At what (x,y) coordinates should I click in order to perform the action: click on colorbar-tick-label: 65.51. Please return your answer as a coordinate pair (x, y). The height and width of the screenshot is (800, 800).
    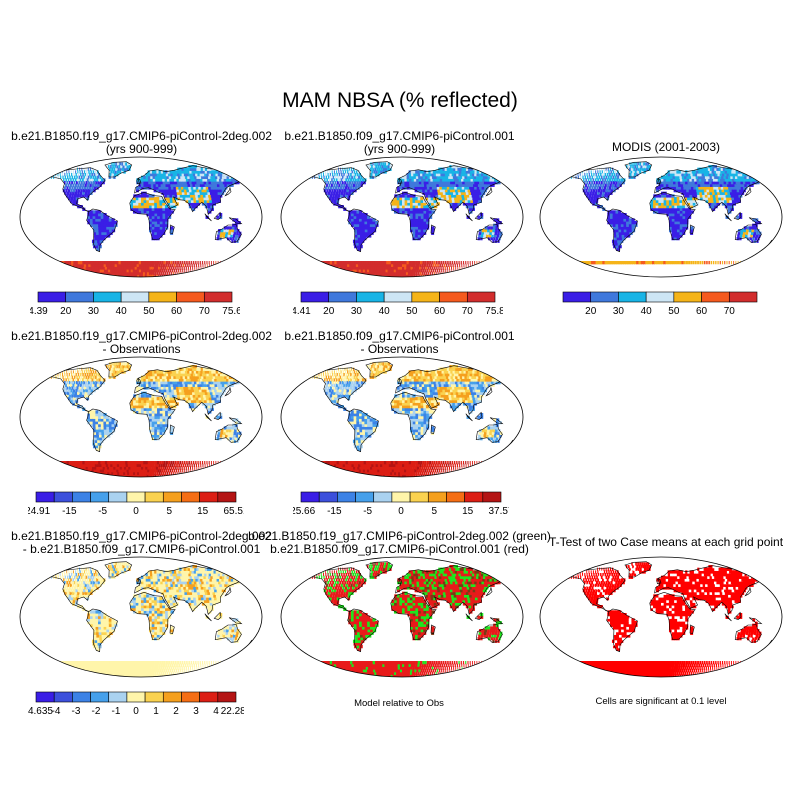
    Looking at the image, I should click on (233, 511).